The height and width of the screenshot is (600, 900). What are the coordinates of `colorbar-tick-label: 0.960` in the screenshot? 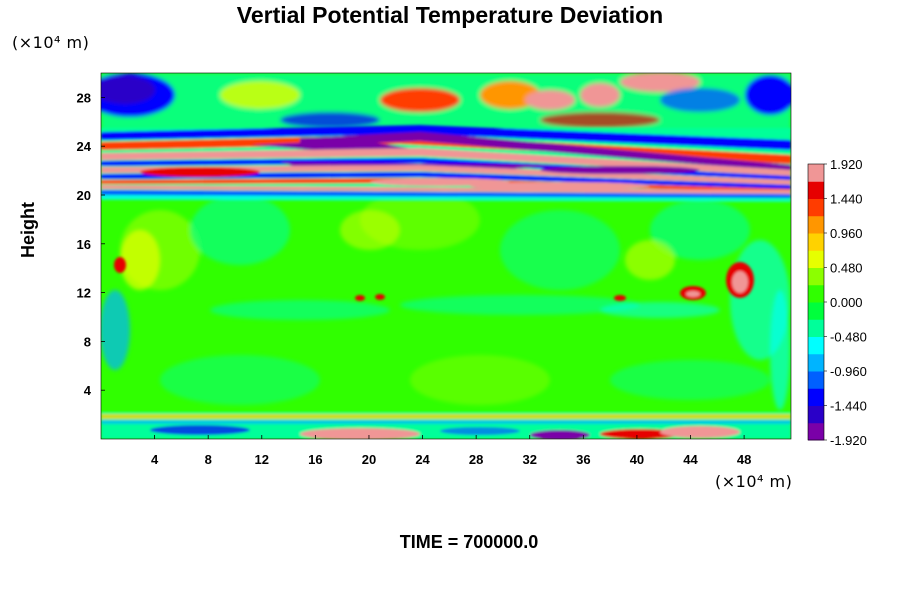 It's located at (846, 233).